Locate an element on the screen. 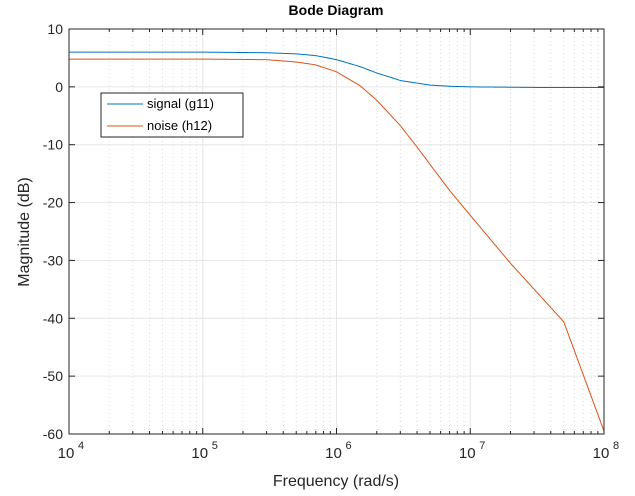  legend-noise-label: noise (h12) is located at coordinates (179, 125).